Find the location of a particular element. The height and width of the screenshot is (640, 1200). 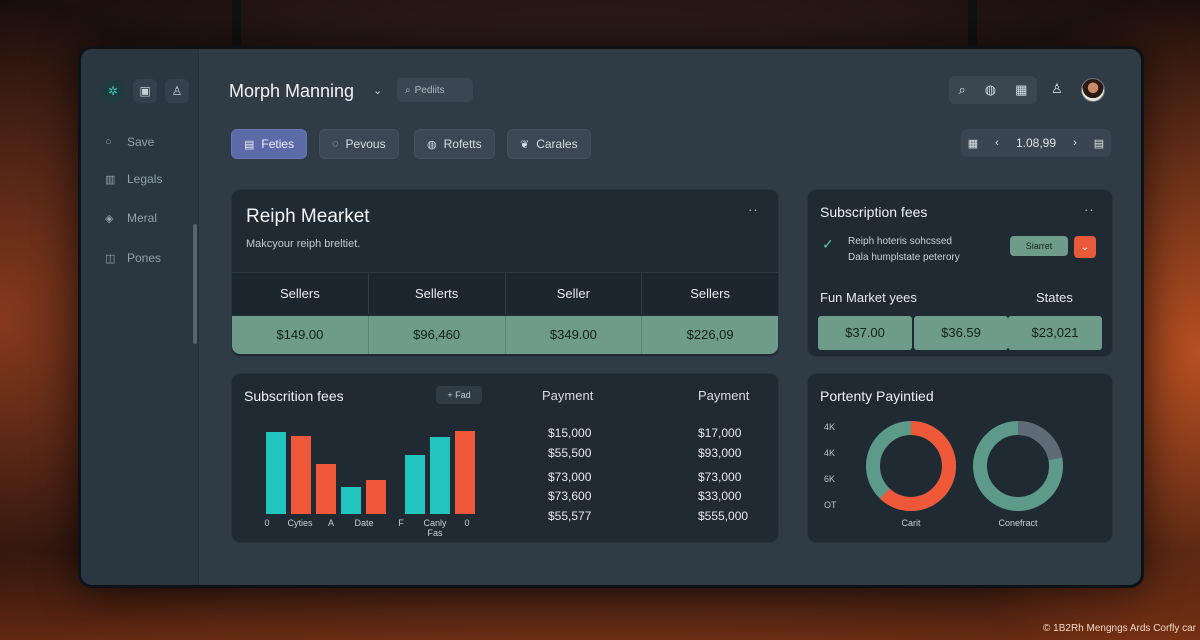

avatar is located at coordinates (1093, 90).